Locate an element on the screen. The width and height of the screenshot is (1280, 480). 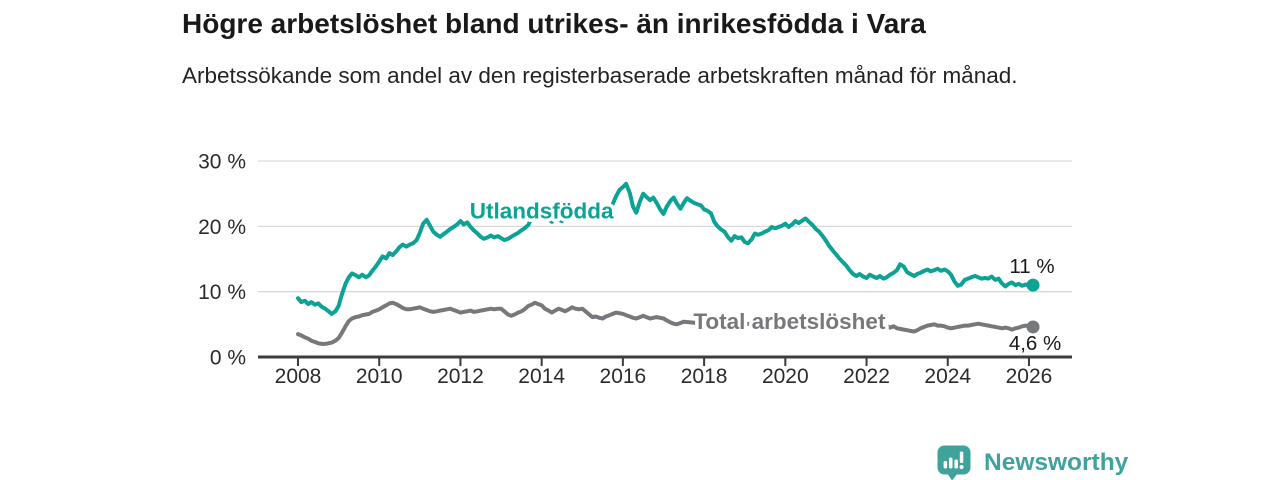
x-tick-label-2012: 2012 is located at coordinates (460, 376).